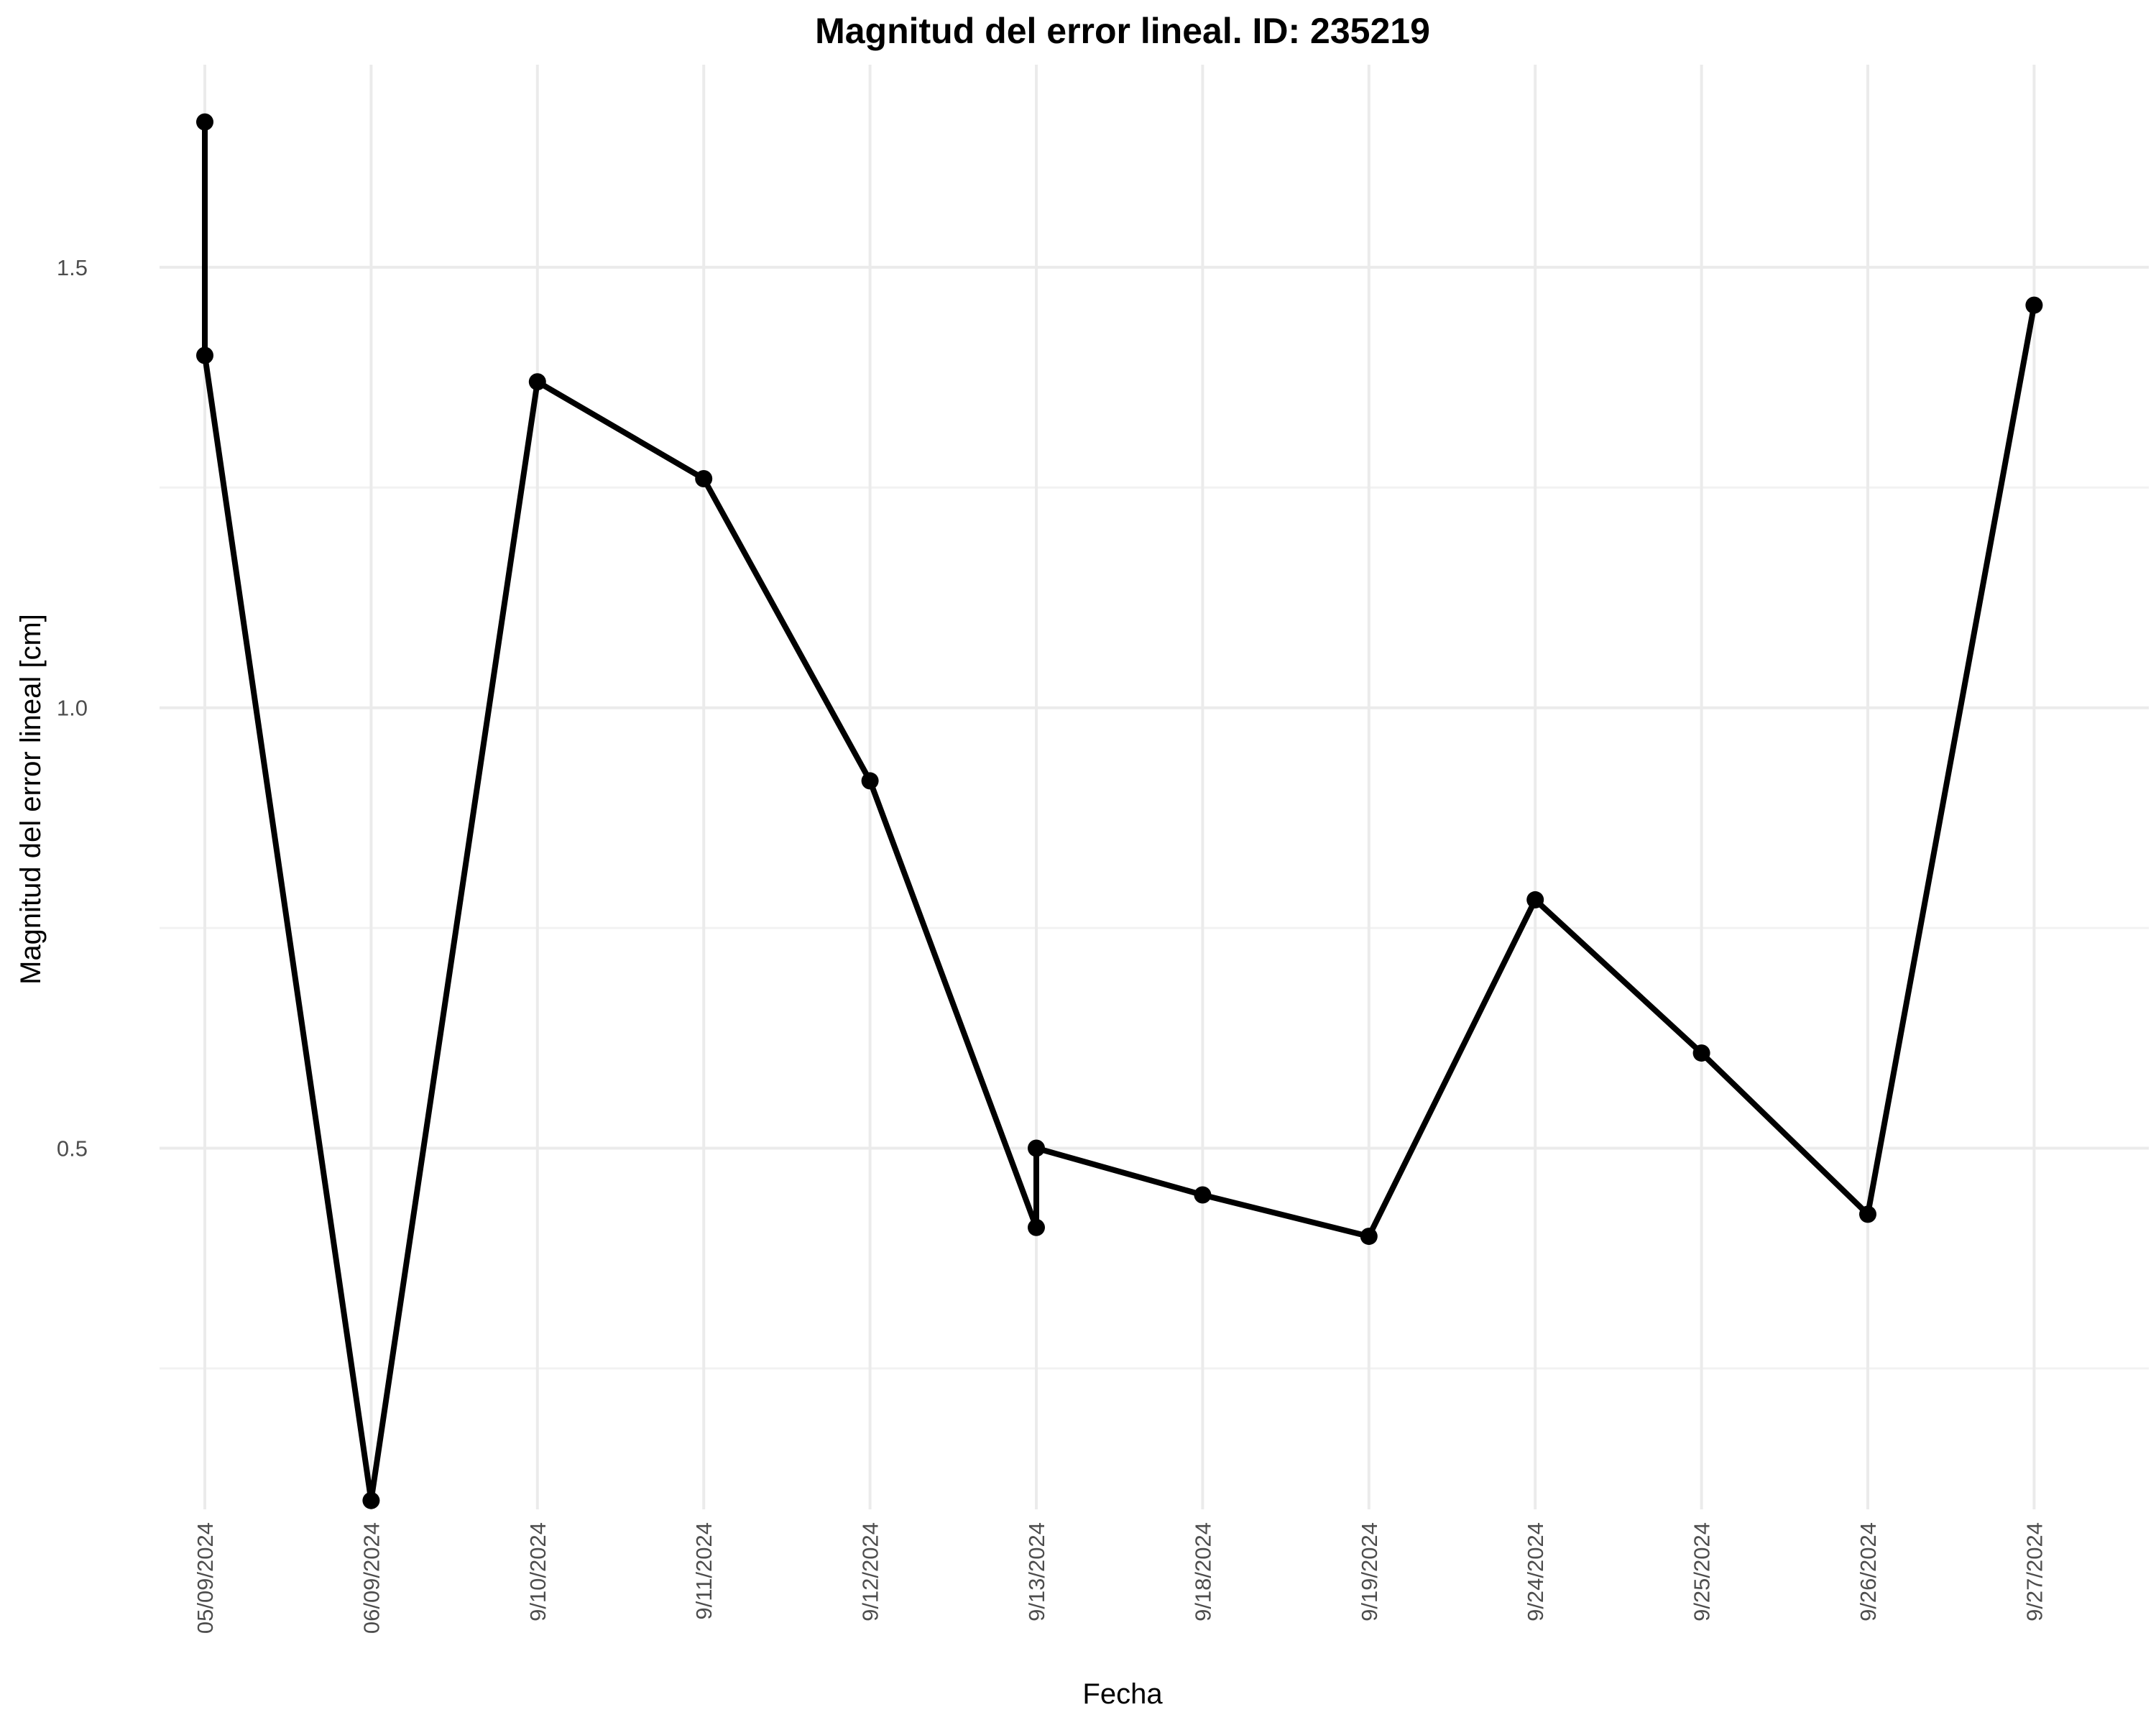 This screenshot has height=1725, width=2156. Describe the element at coordinates (1869, 1572) in the screenshot. I see `x-tick-label: 9/26/2024` at that location.